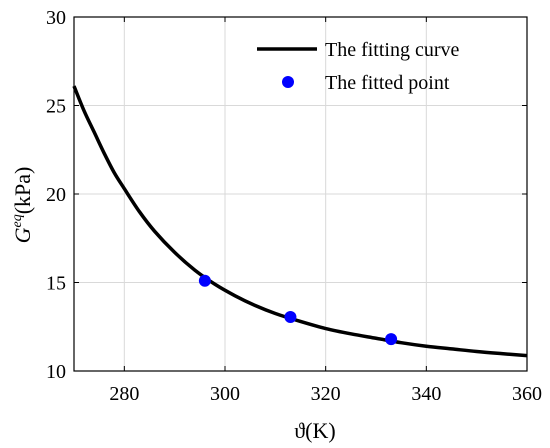 This screenshot has width=550, height=448. What do you see at coordinates (326, 394) in the screenshot?
I see `x-tick-label: 320` at bounding box center [326, 394].